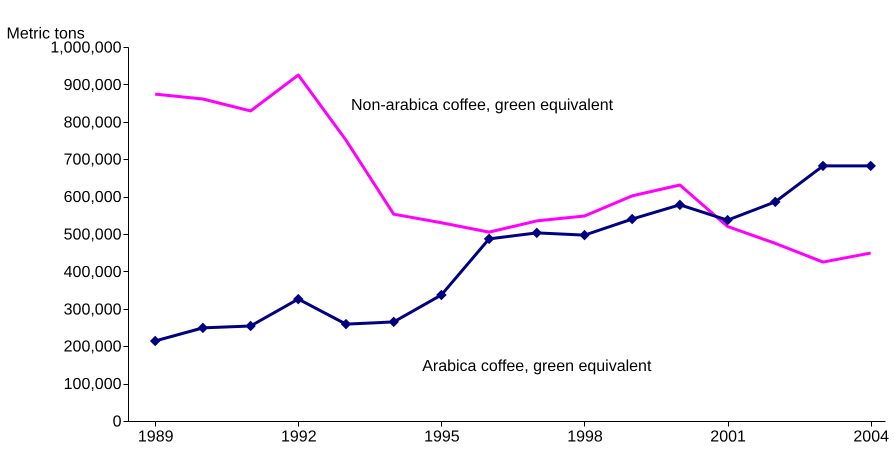  Describe the element at coordinates (93, 123) in the screenshot. I see `y-tick-label: 800,000` at that location.